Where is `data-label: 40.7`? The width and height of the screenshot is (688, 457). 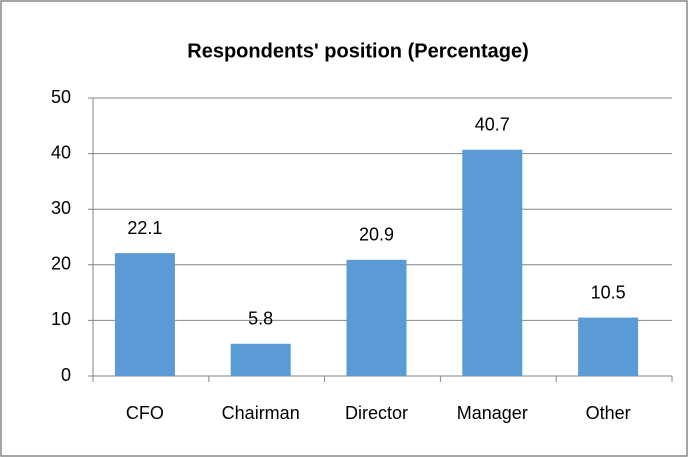
data-label: 40.7 is located at coordinates (492, 124).